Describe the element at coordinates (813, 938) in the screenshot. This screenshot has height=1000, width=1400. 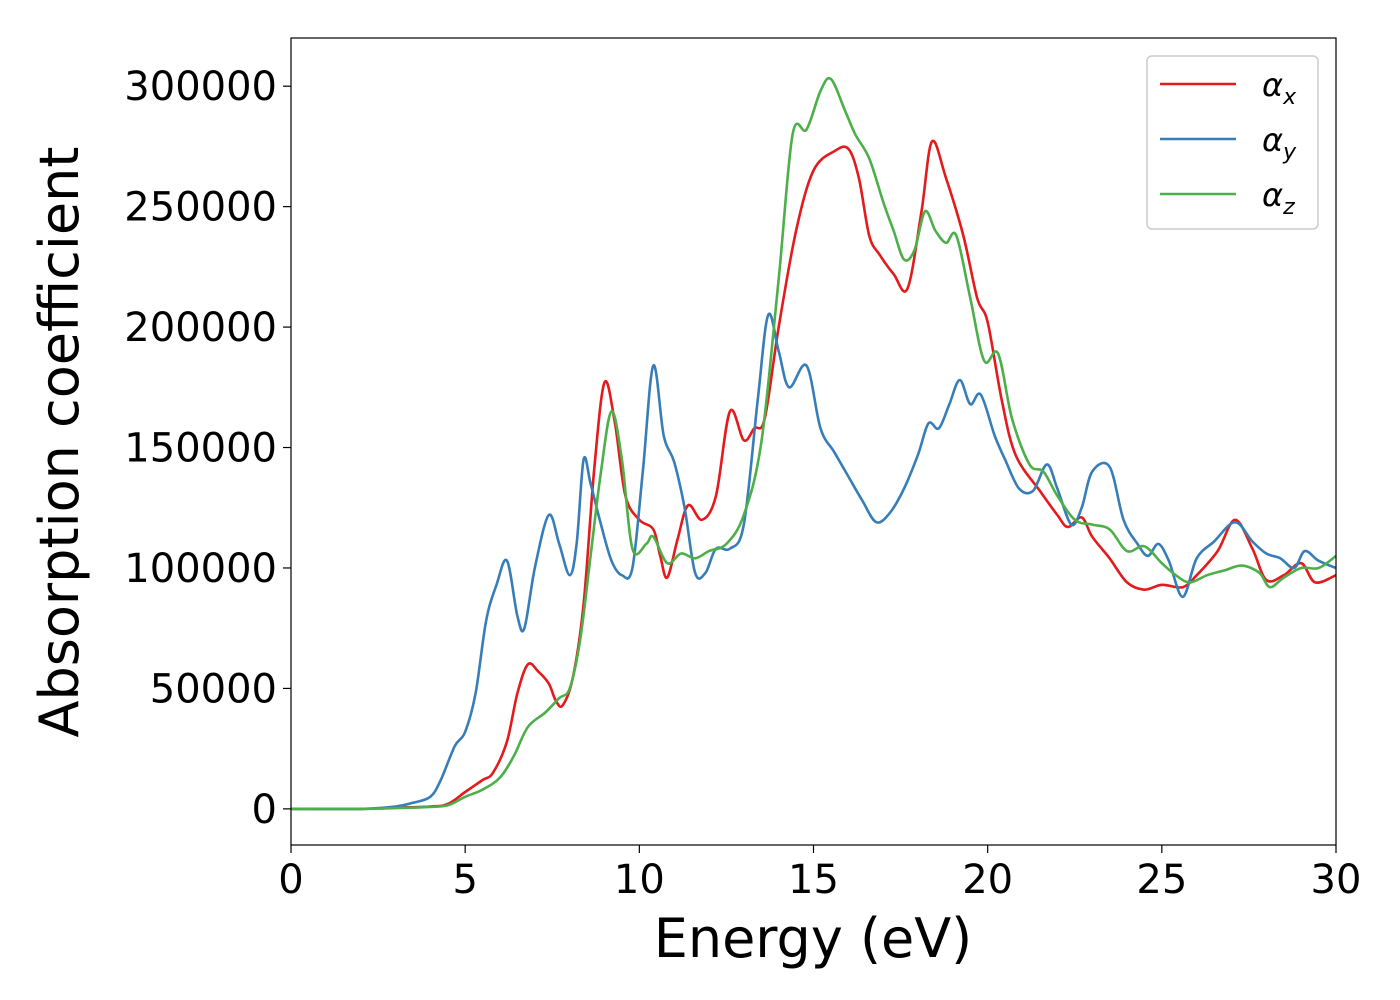
I see `x-axis-label: Energy (eV)` at that location.